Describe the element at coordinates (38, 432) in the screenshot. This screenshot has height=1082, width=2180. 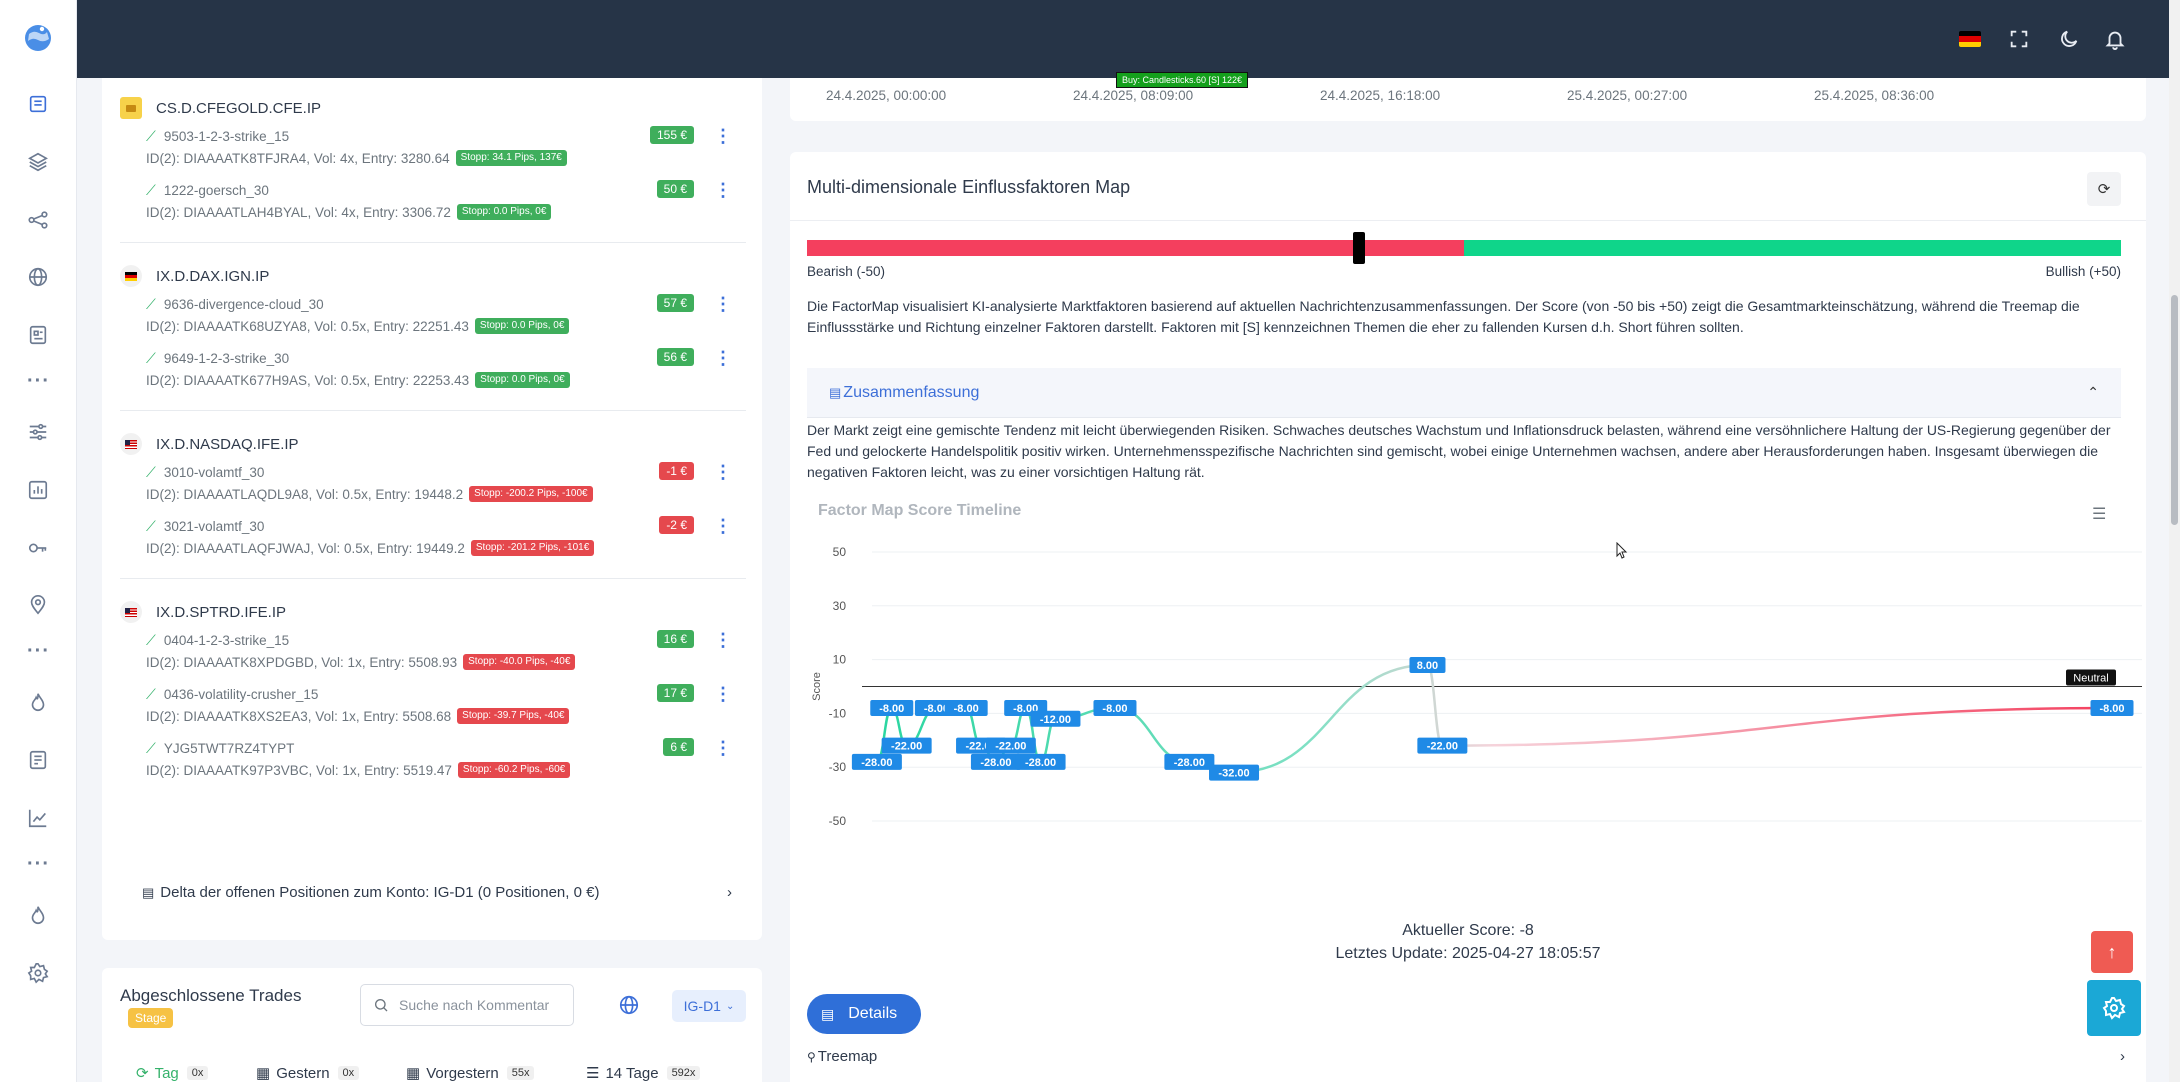
I see `sliders-icon` at that location.